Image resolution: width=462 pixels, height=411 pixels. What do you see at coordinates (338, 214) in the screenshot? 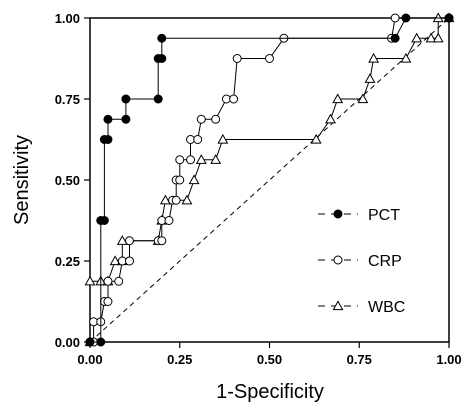
I see `legend-marker-pct` at bounding box center [338, 214].